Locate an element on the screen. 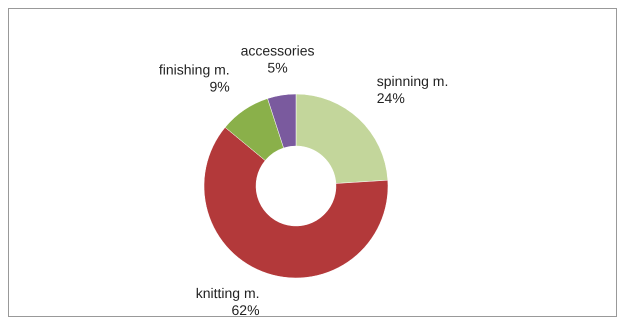  slice-label: knitting m. is located at coordinates (228, 293).